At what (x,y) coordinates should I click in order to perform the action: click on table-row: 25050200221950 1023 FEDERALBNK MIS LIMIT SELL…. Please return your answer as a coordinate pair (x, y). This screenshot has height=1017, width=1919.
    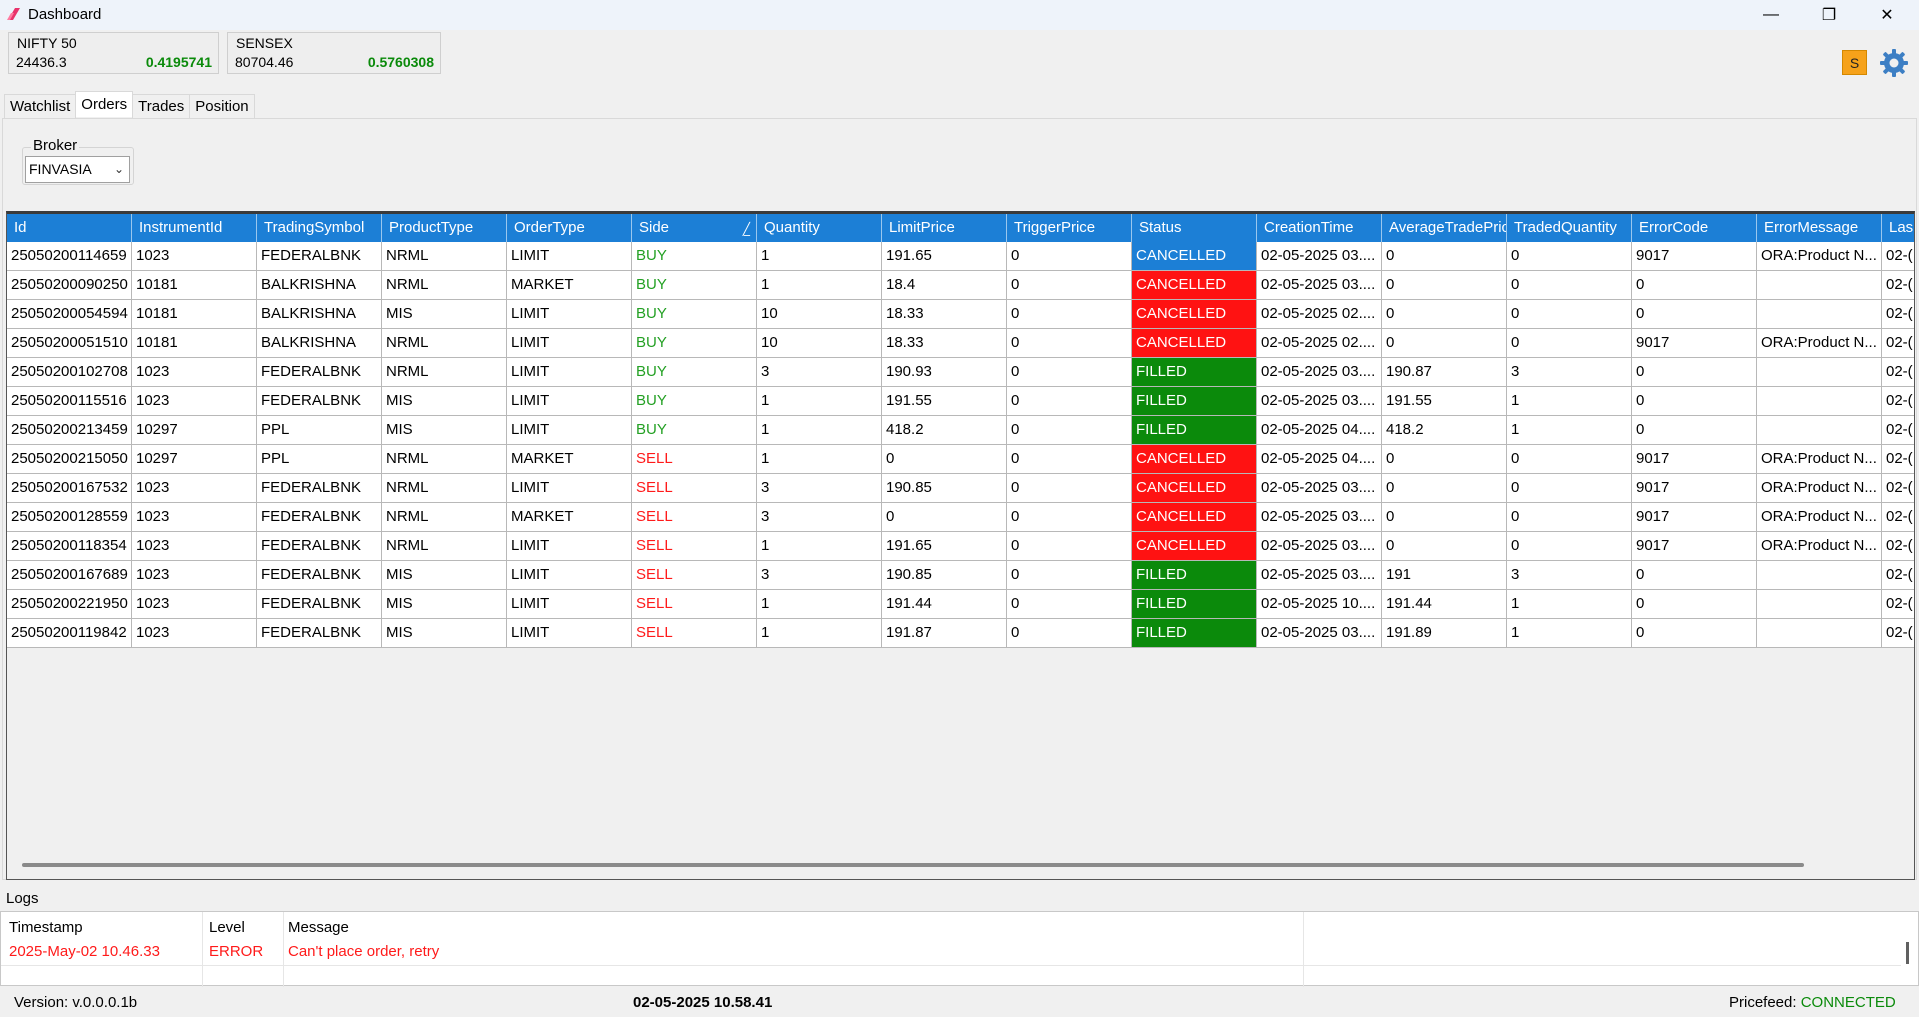
    Looking at the image, I should click on (960, 604).